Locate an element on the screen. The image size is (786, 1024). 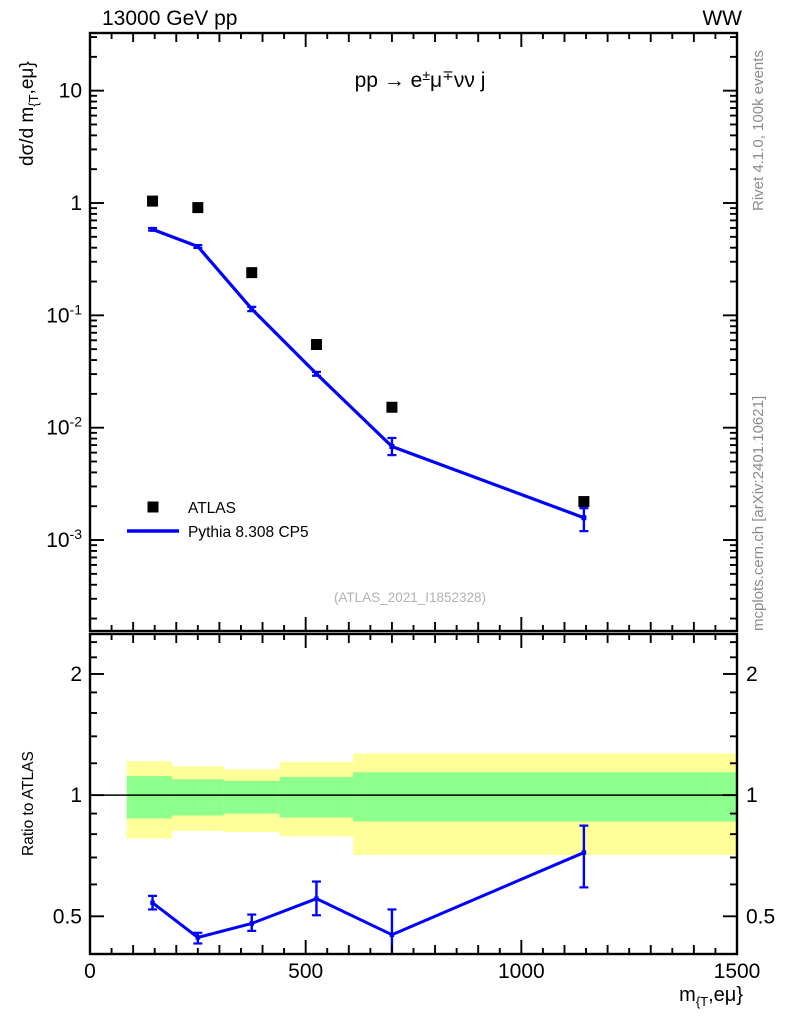
x-axis-label: m{T,eμ} is located at coordinates (711, 996).